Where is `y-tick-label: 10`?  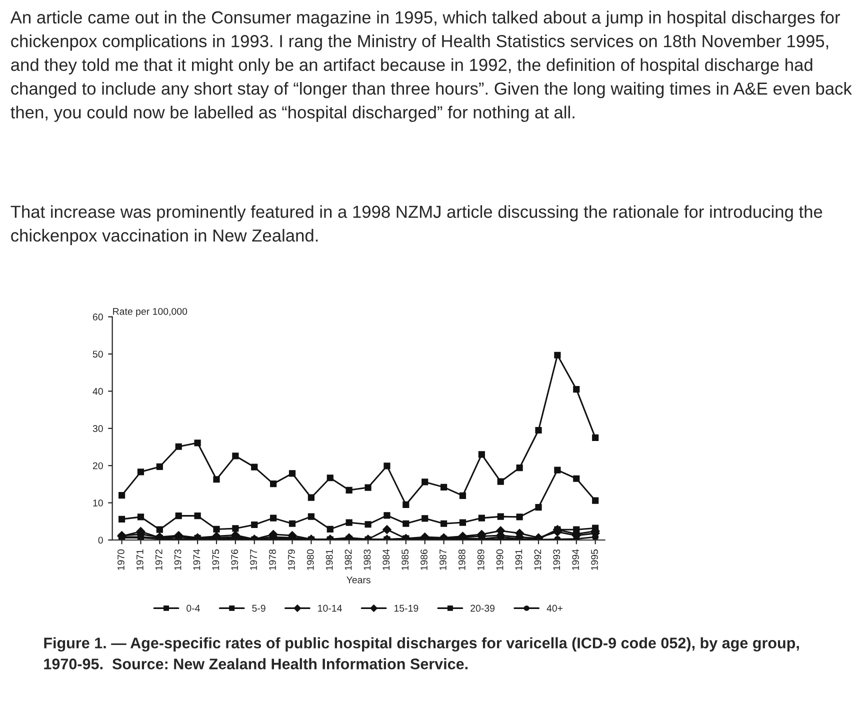 y-tick-label: 10 is located at coordinates (98, 503).